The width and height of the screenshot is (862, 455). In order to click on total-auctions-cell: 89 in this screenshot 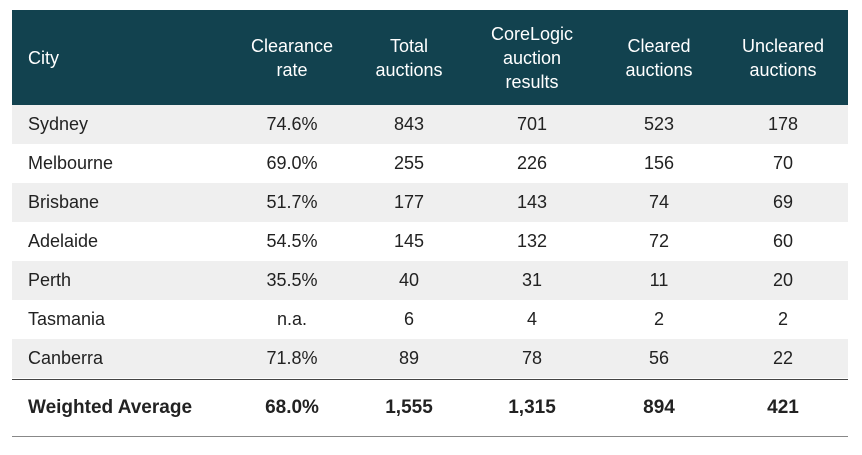, I will do `click(409, 358)`.